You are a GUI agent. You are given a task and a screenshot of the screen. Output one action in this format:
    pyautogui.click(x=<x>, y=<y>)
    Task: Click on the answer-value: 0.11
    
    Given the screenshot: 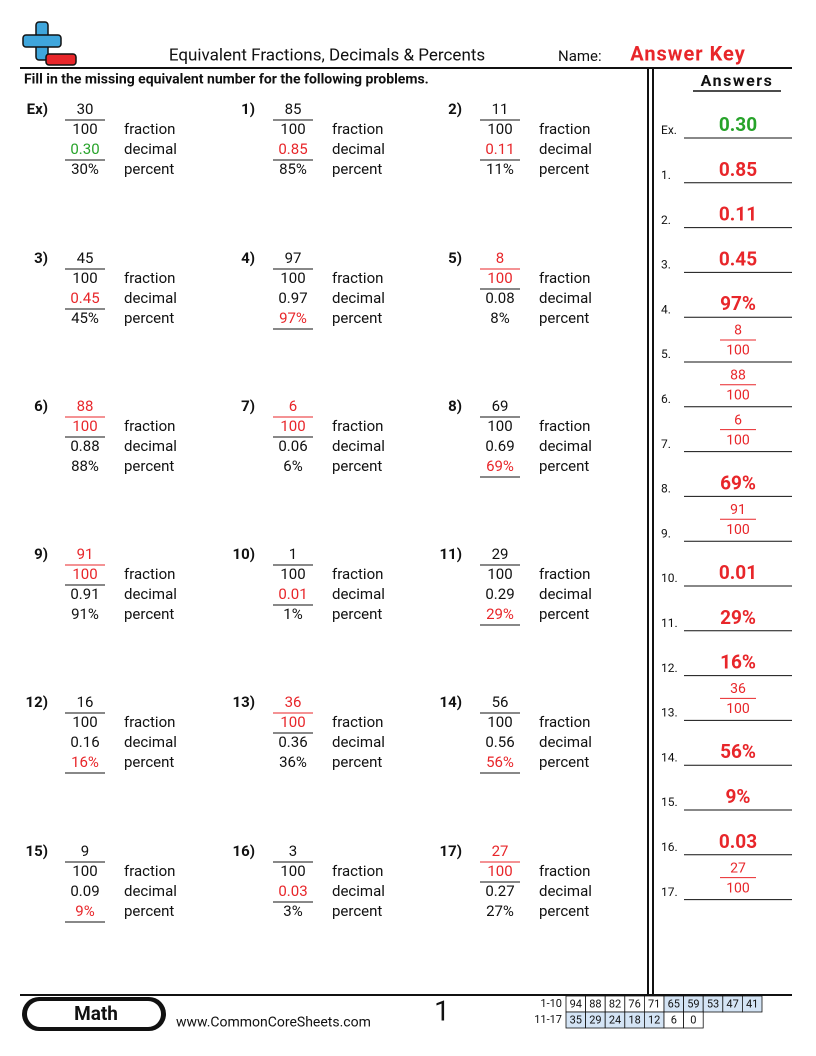 What is the action you would take?
    pyautogui.click(x=738, y=214)
    